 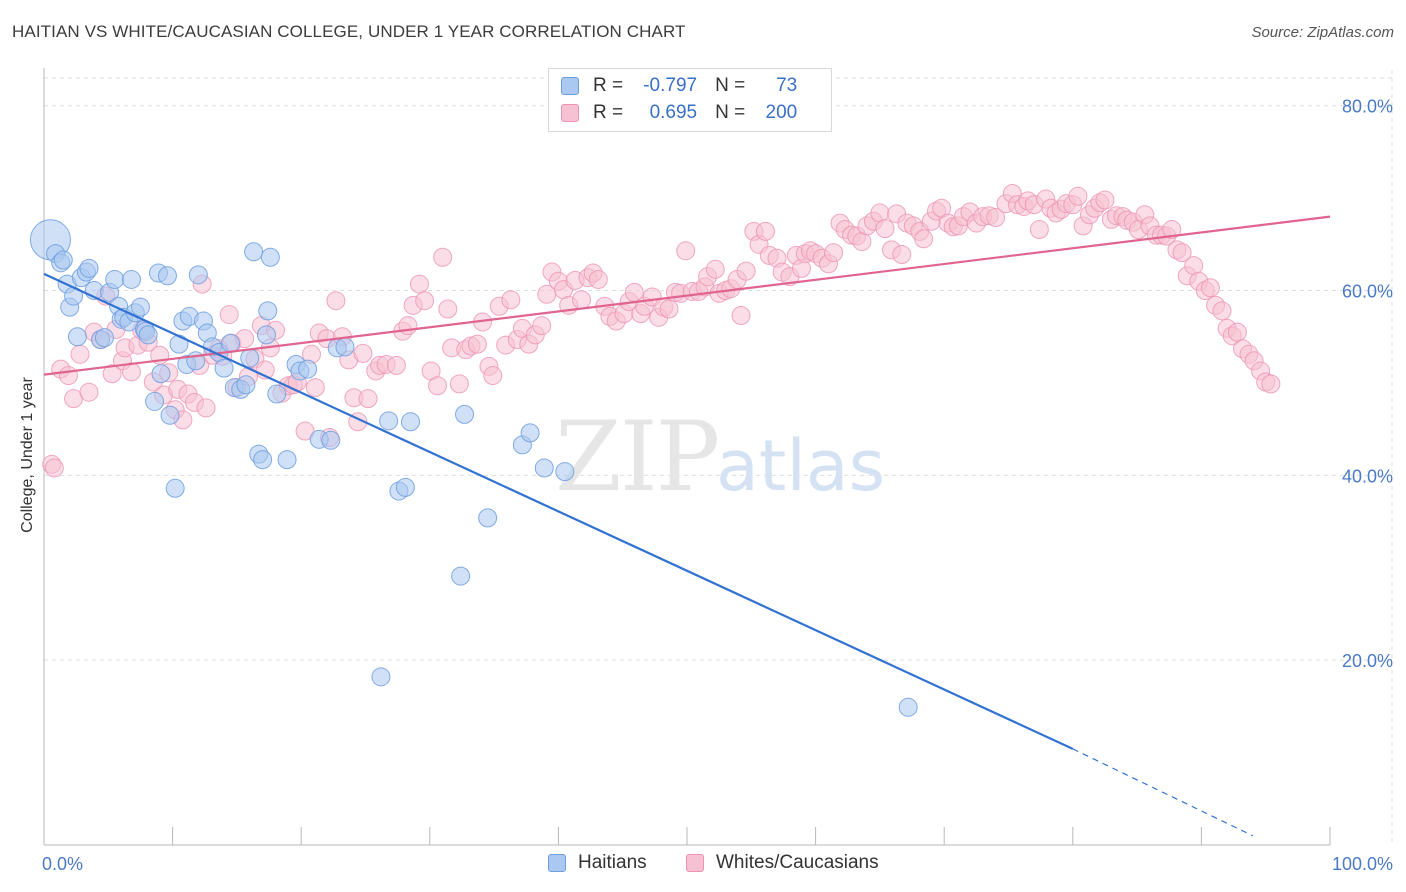 I want to click on y-tick-label: 20.0%, so click(x=1367, y=661).